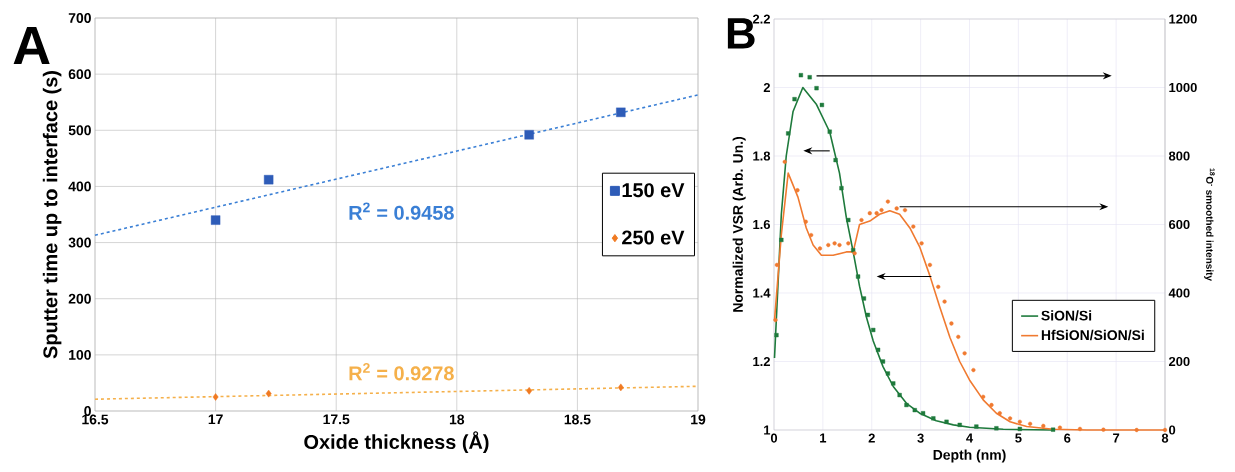  What do you see at coordinates (1067, 438) in the screenshot?
I see `x-tick-label: 6` at bounding box center [1067, 438].